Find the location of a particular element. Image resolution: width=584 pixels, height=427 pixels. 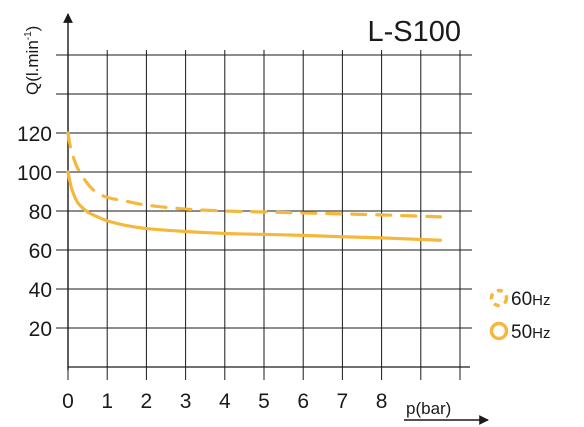

dashed-circle-icon is located at coordinates (499, 298).